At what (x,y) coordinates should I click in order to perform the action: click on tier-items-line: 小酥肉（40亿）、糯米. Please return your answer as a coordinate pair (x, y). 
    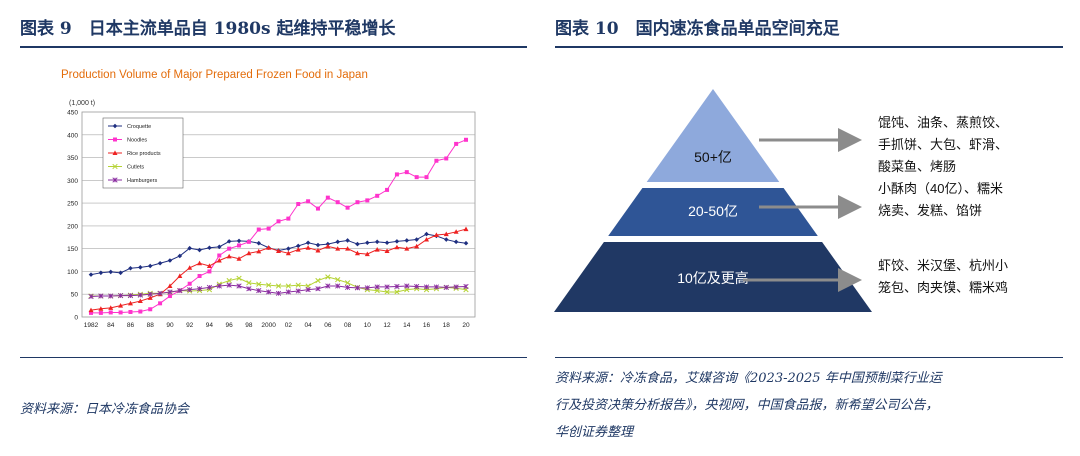
    Looking at the image, I should click on (940, 188).